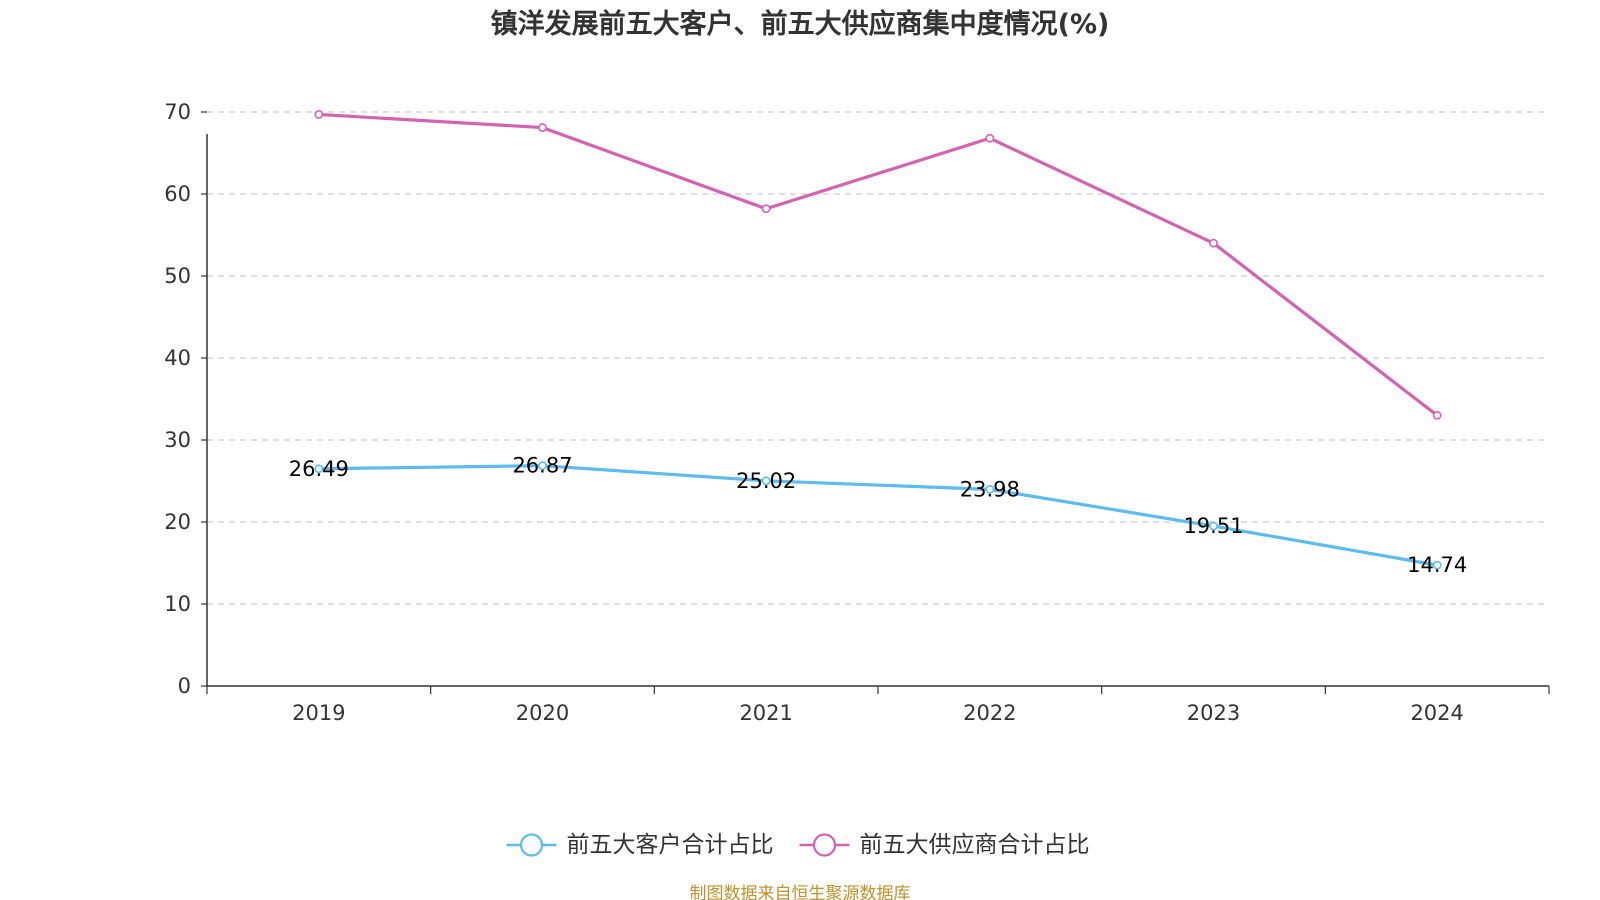  Describe the element at coordinates (177, 276) in the screenshot. I see `y-tick-label: 50` at that location.